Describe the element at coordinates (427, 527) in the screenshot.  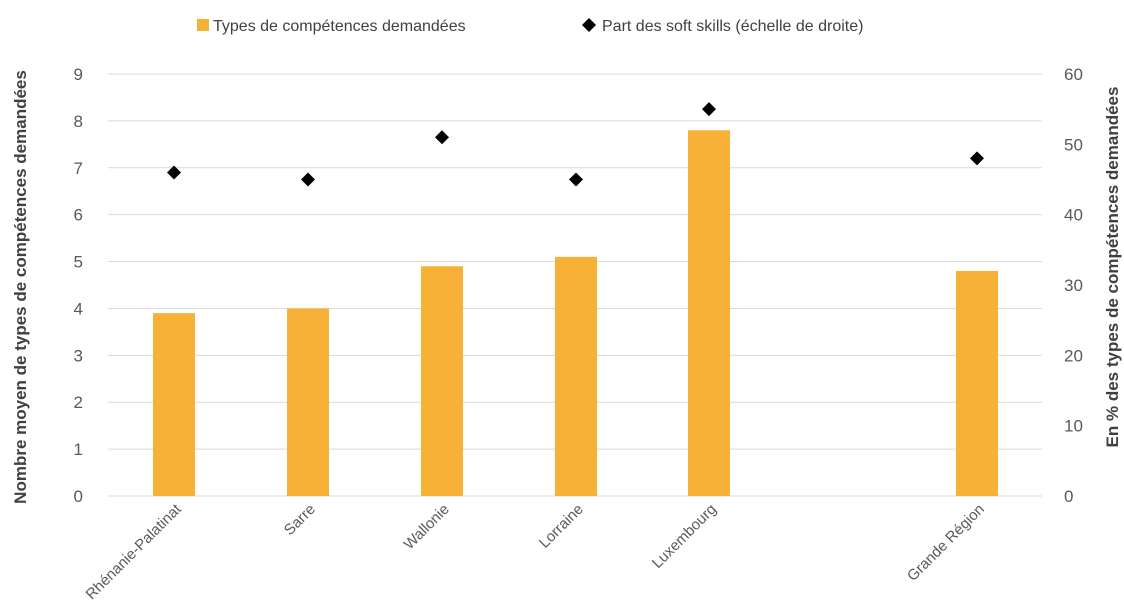
I see `category-label: Wallonie` at that location.